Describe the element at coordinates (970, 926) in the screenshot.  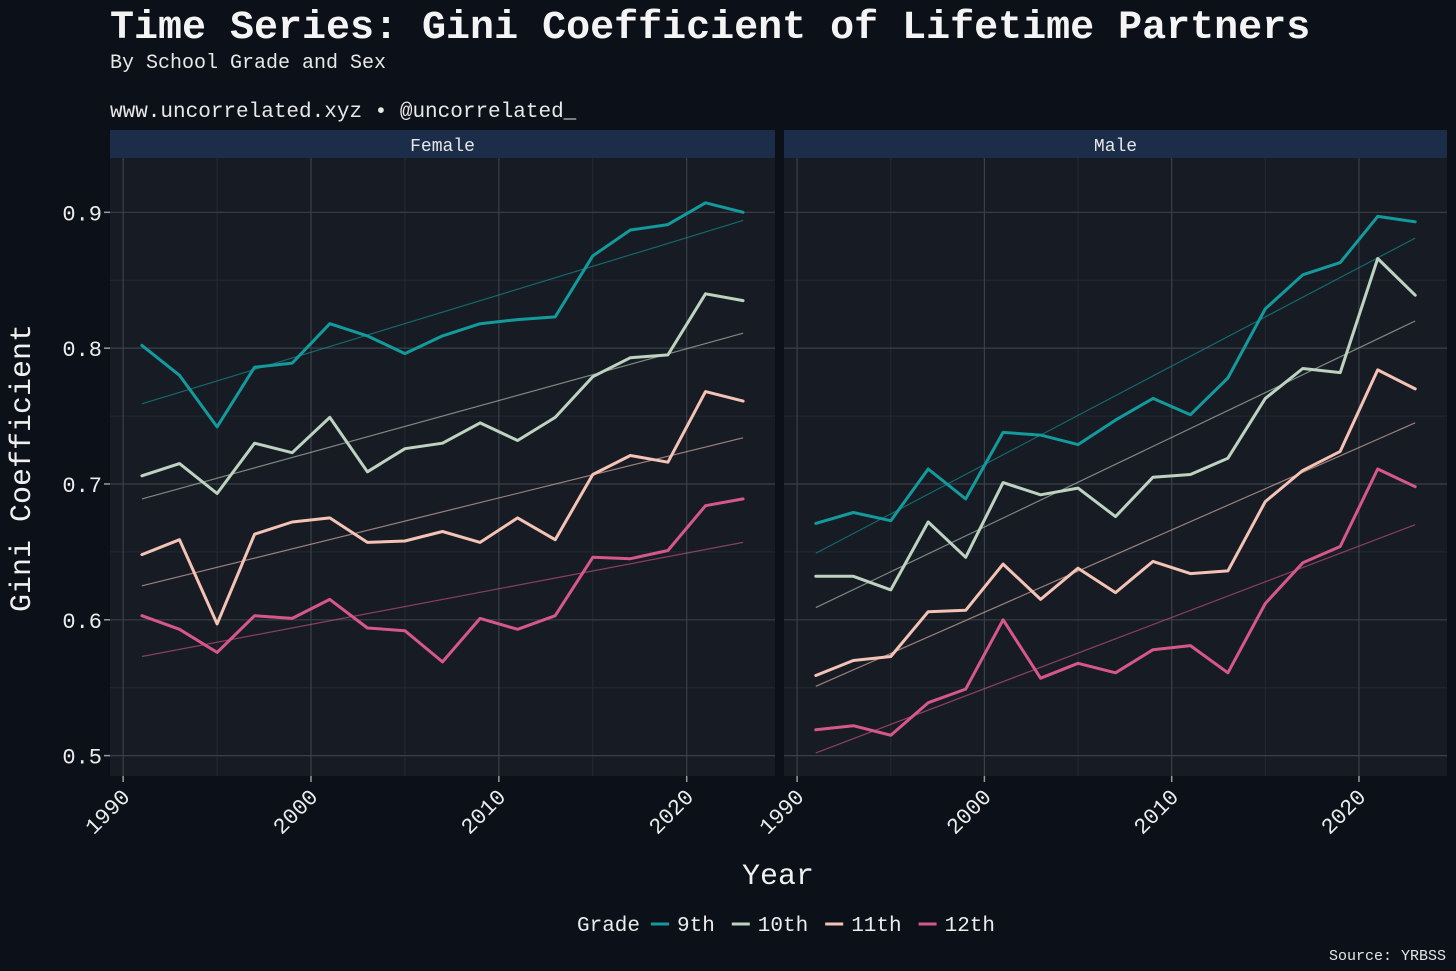
I see `legend-label-12th: 12th` at that location.